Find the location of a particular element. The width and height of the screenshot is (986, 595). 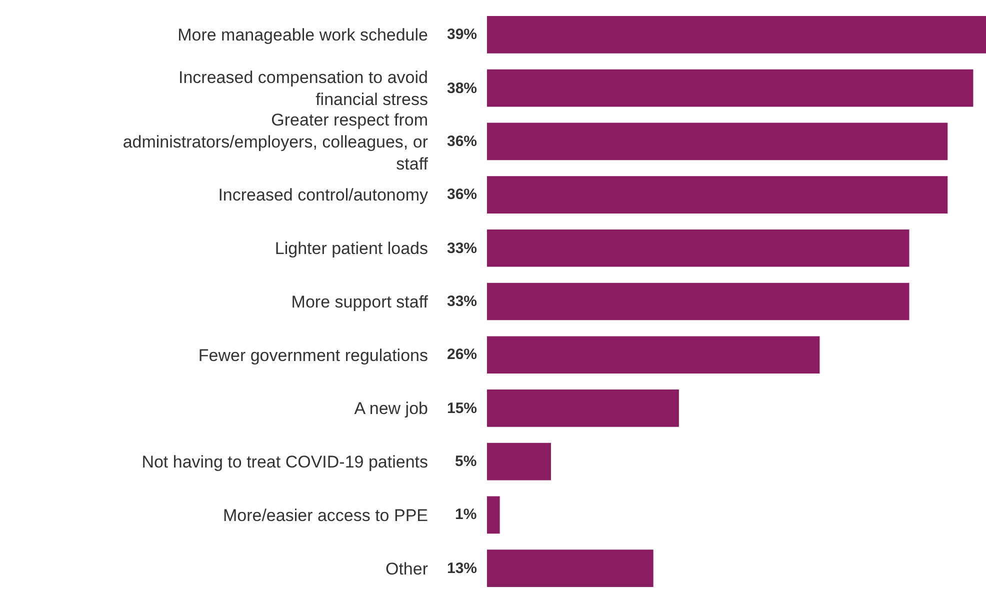

y-tick-label: Lighter patient loads is located at coordinates (351, 248).